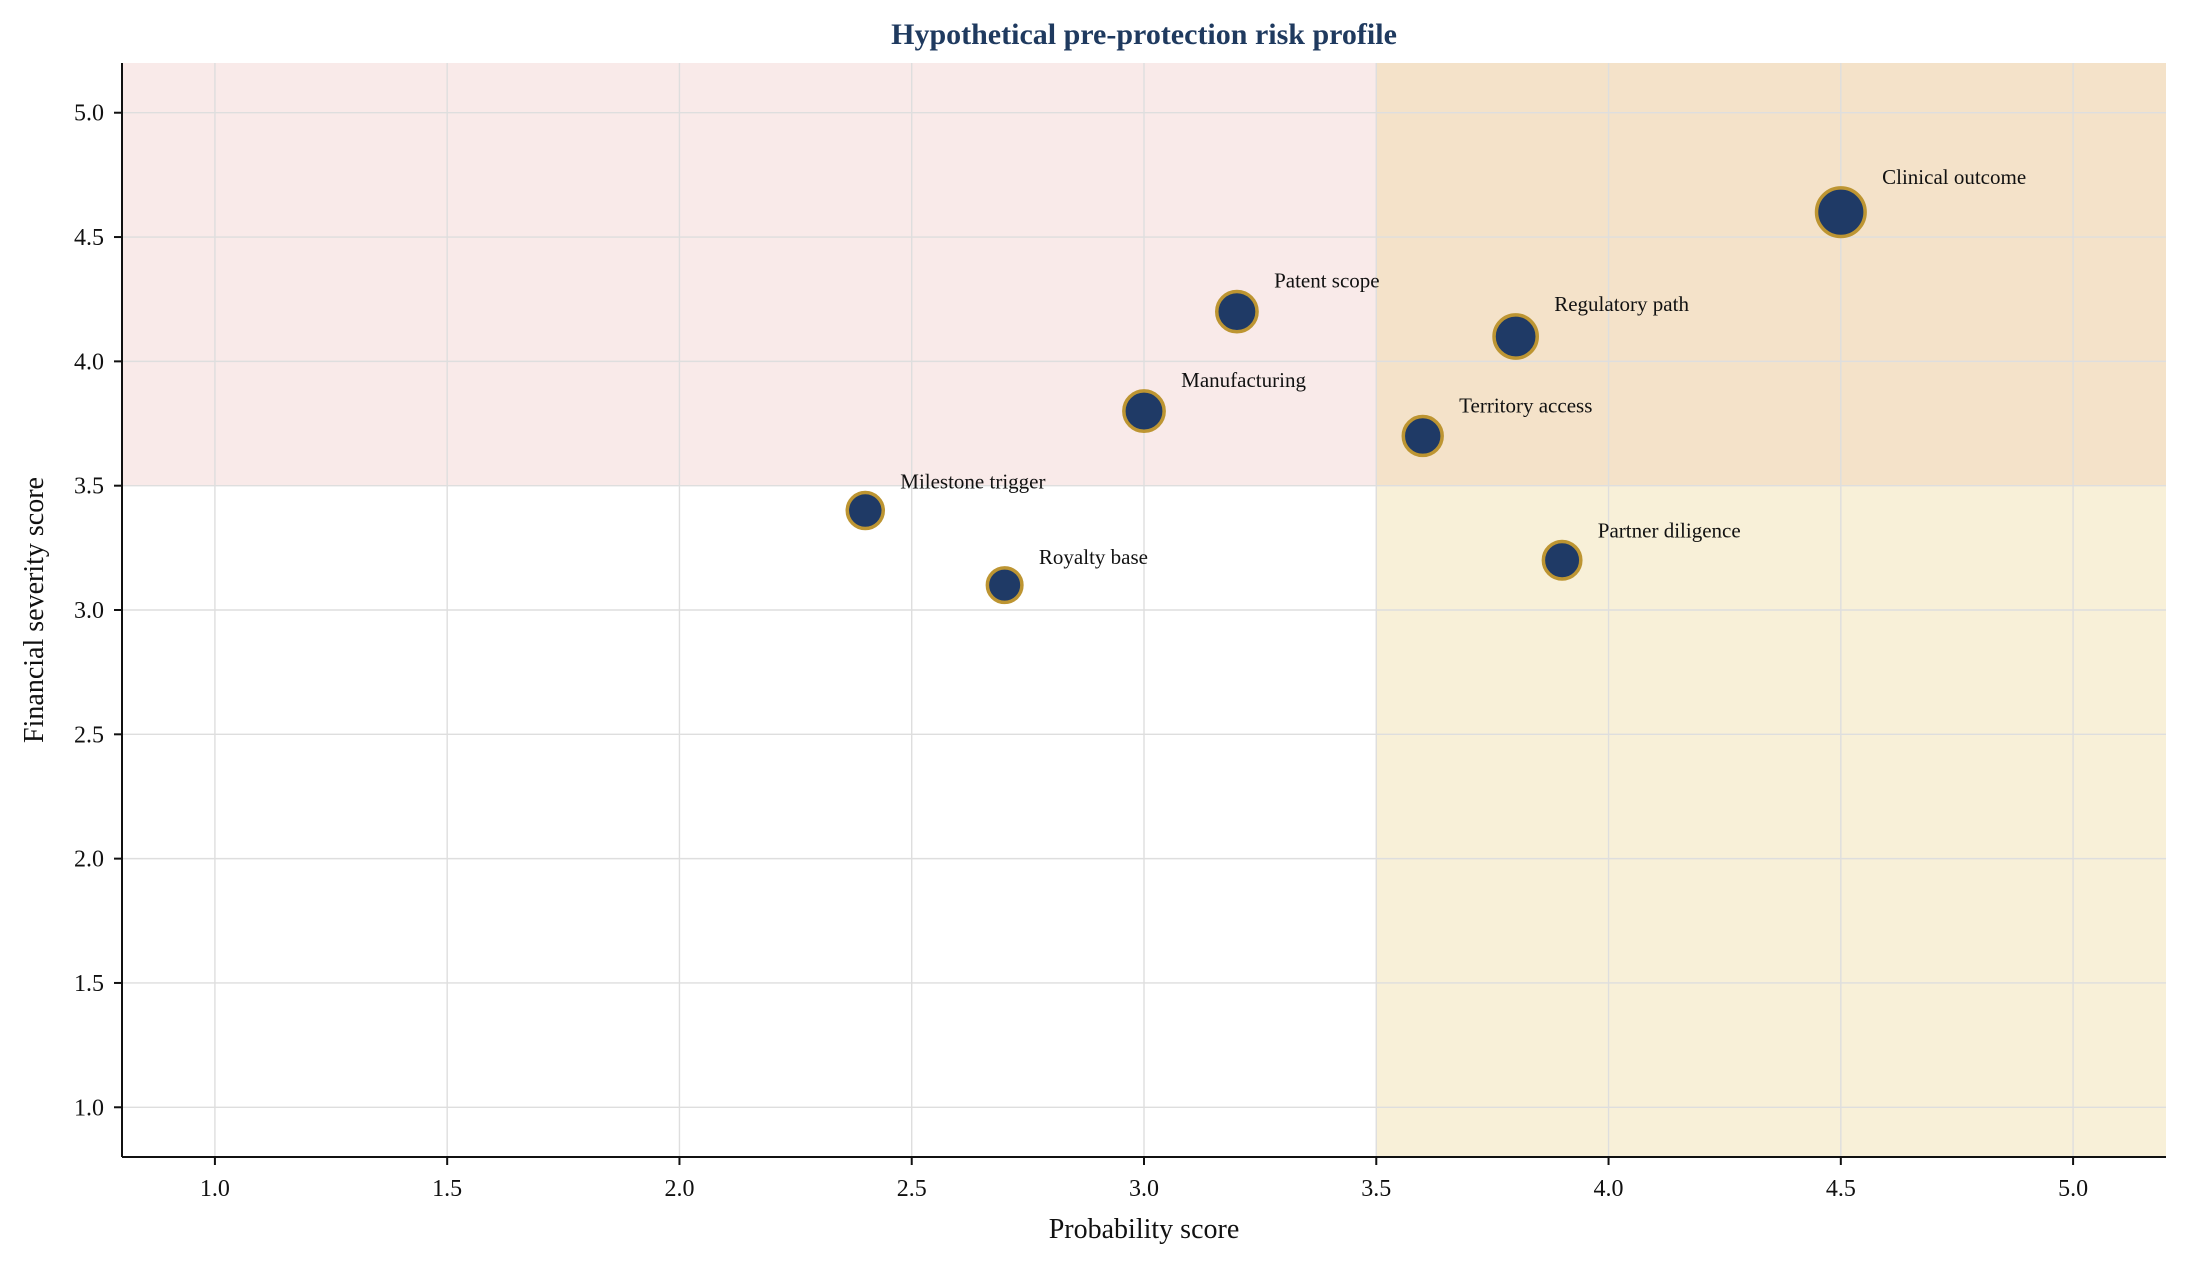  Describe the element at coordinates (1144, 34) in the screenshot. I see `chart-title: Hypothetical pre-protection risk profile` at that location.